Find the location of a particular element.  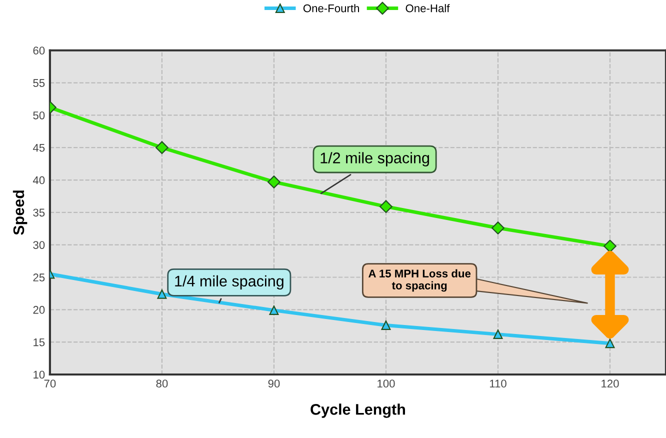

y-tick-label: 35 is located at coordinates (39, 212).